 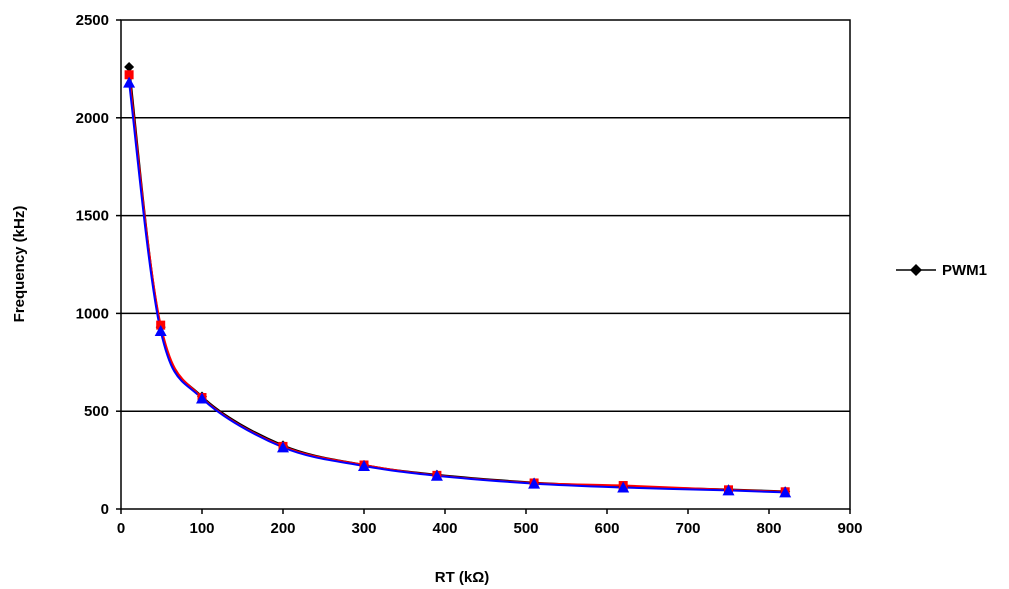 I want to click on legend-label-pwm1: PWM1, so click(x=964, y=270).